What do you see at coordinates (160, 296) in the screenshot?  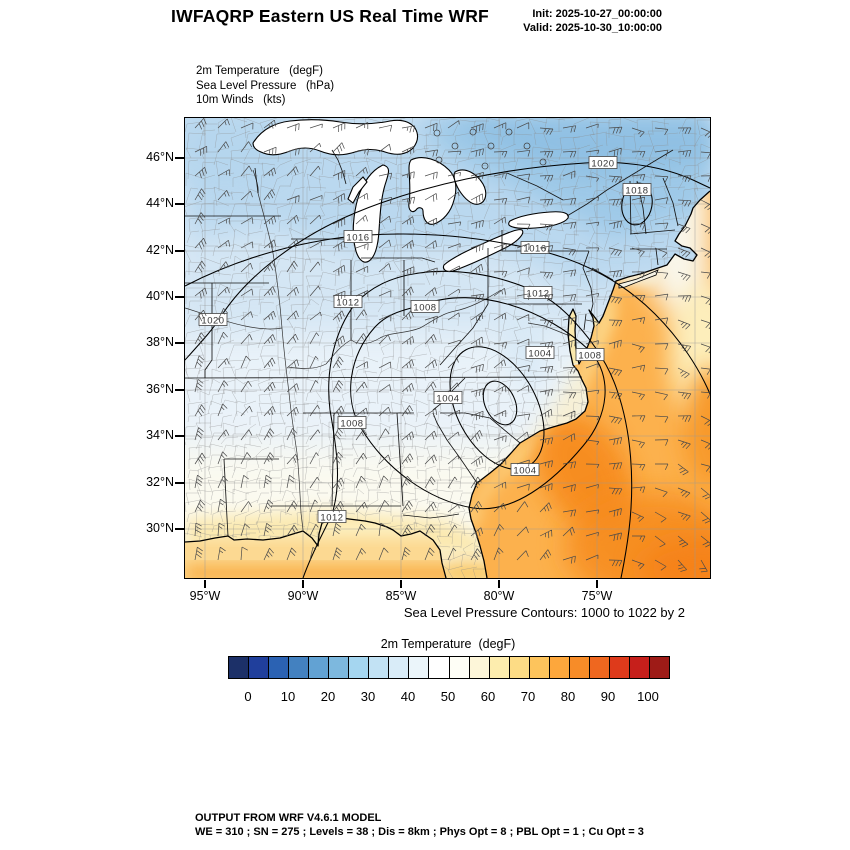 I see `lat-label: 40°N` at bounding box center [160, 296].